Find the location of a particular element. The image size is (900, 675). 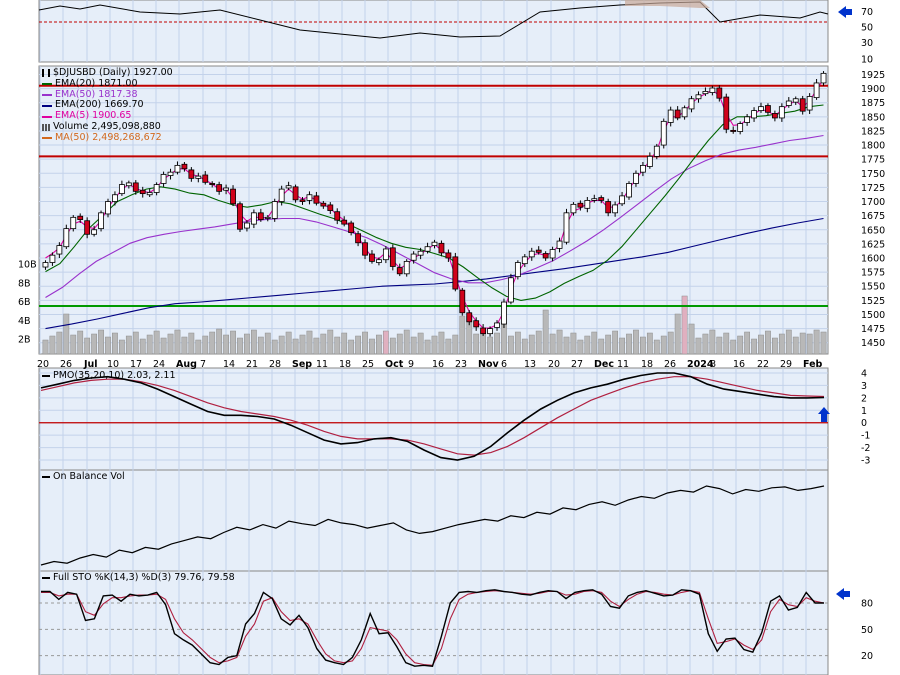

y-tick-label: 1900 is located at coordinates (873, 89).